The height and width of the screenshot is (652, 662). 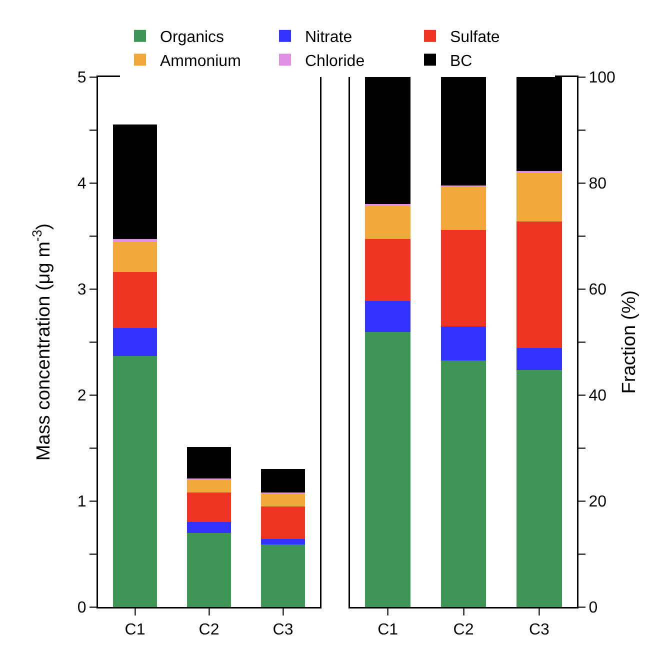 I want to click on y-tick-label: 2, so click(x=81, y=396).